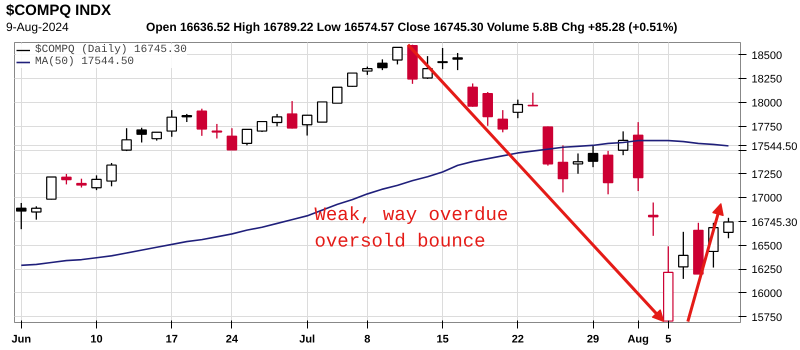 The height and width of the screenshot is (350, 800). What do you see at coordinates (767, 174) in the screenshot?
I see `y-tick-label: 17250` at bounding box center [767, 174].